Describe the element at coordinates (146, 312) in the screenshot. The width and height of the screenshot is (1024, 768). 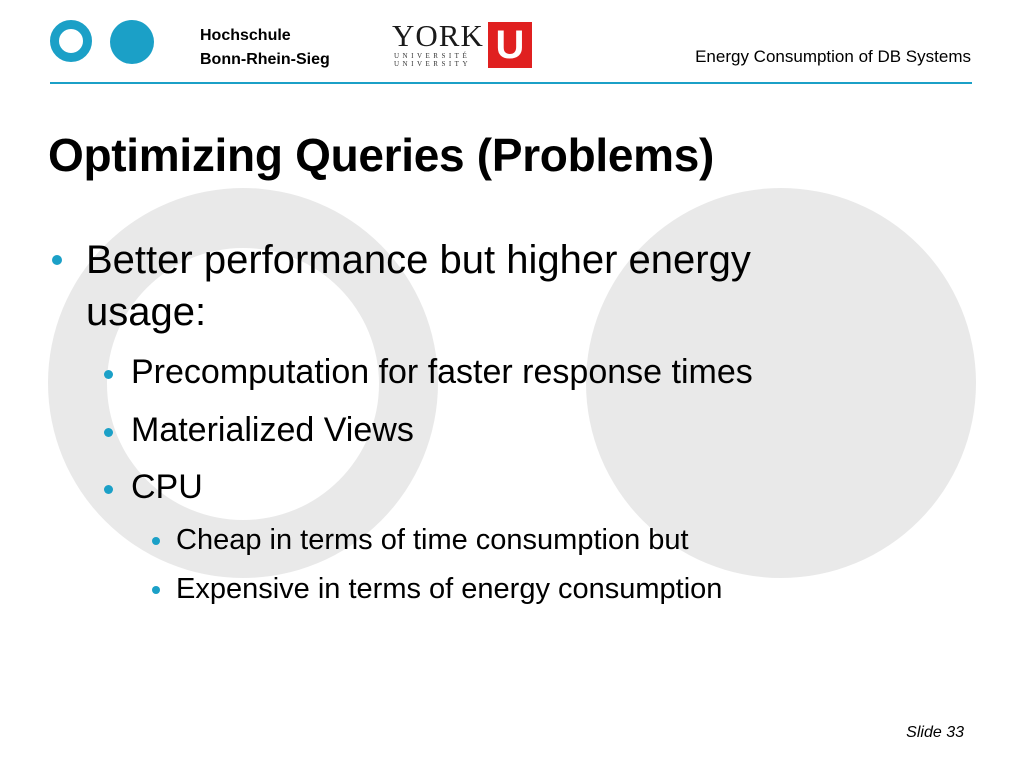
I see `list-item-continuation: usage:` at that location.